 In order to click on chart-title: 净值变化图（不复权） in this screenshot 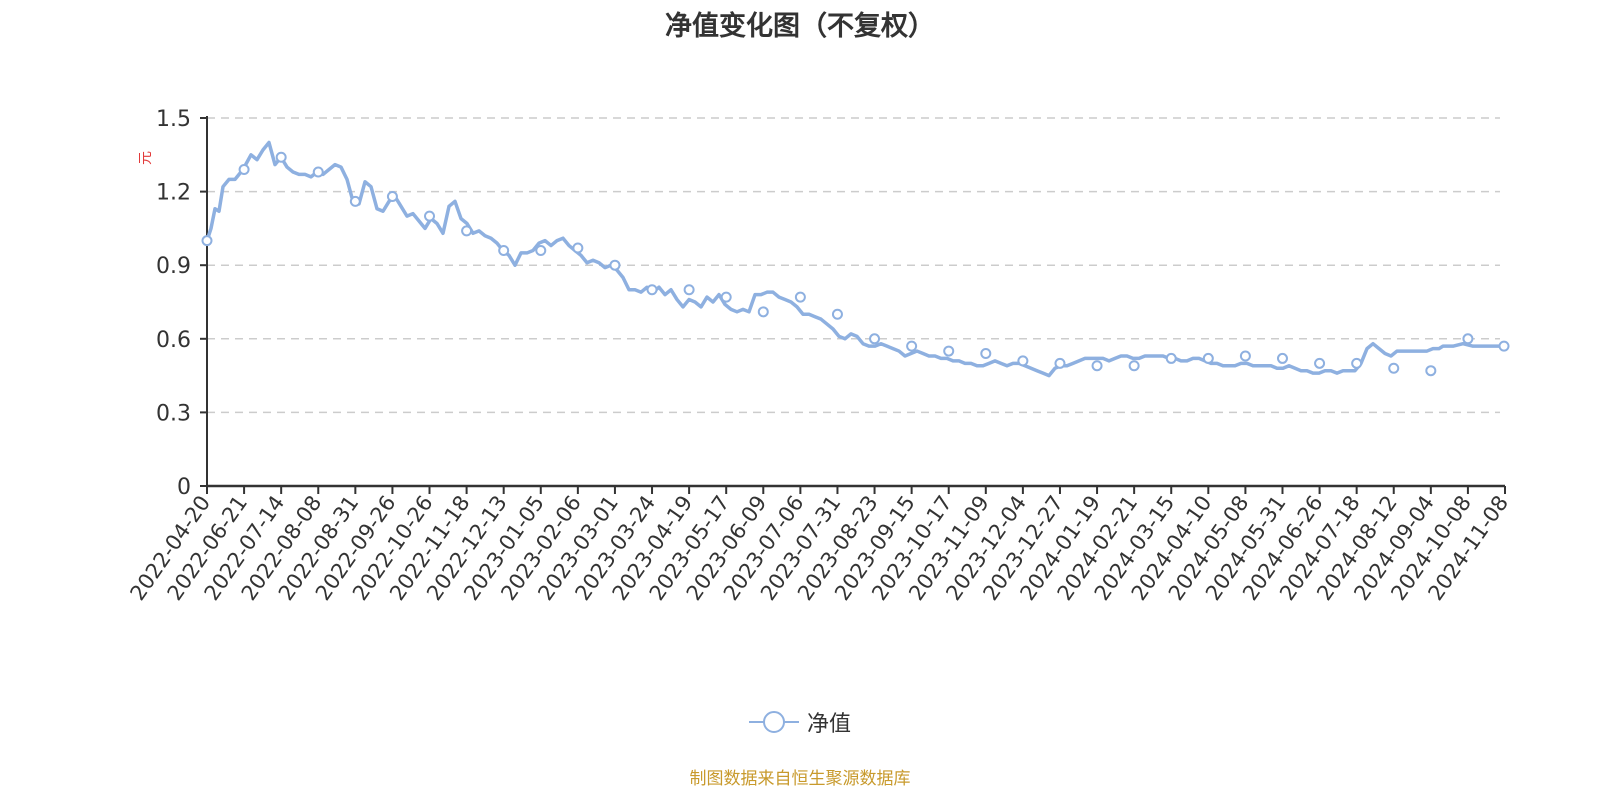, I will do `click(800, 26)`.